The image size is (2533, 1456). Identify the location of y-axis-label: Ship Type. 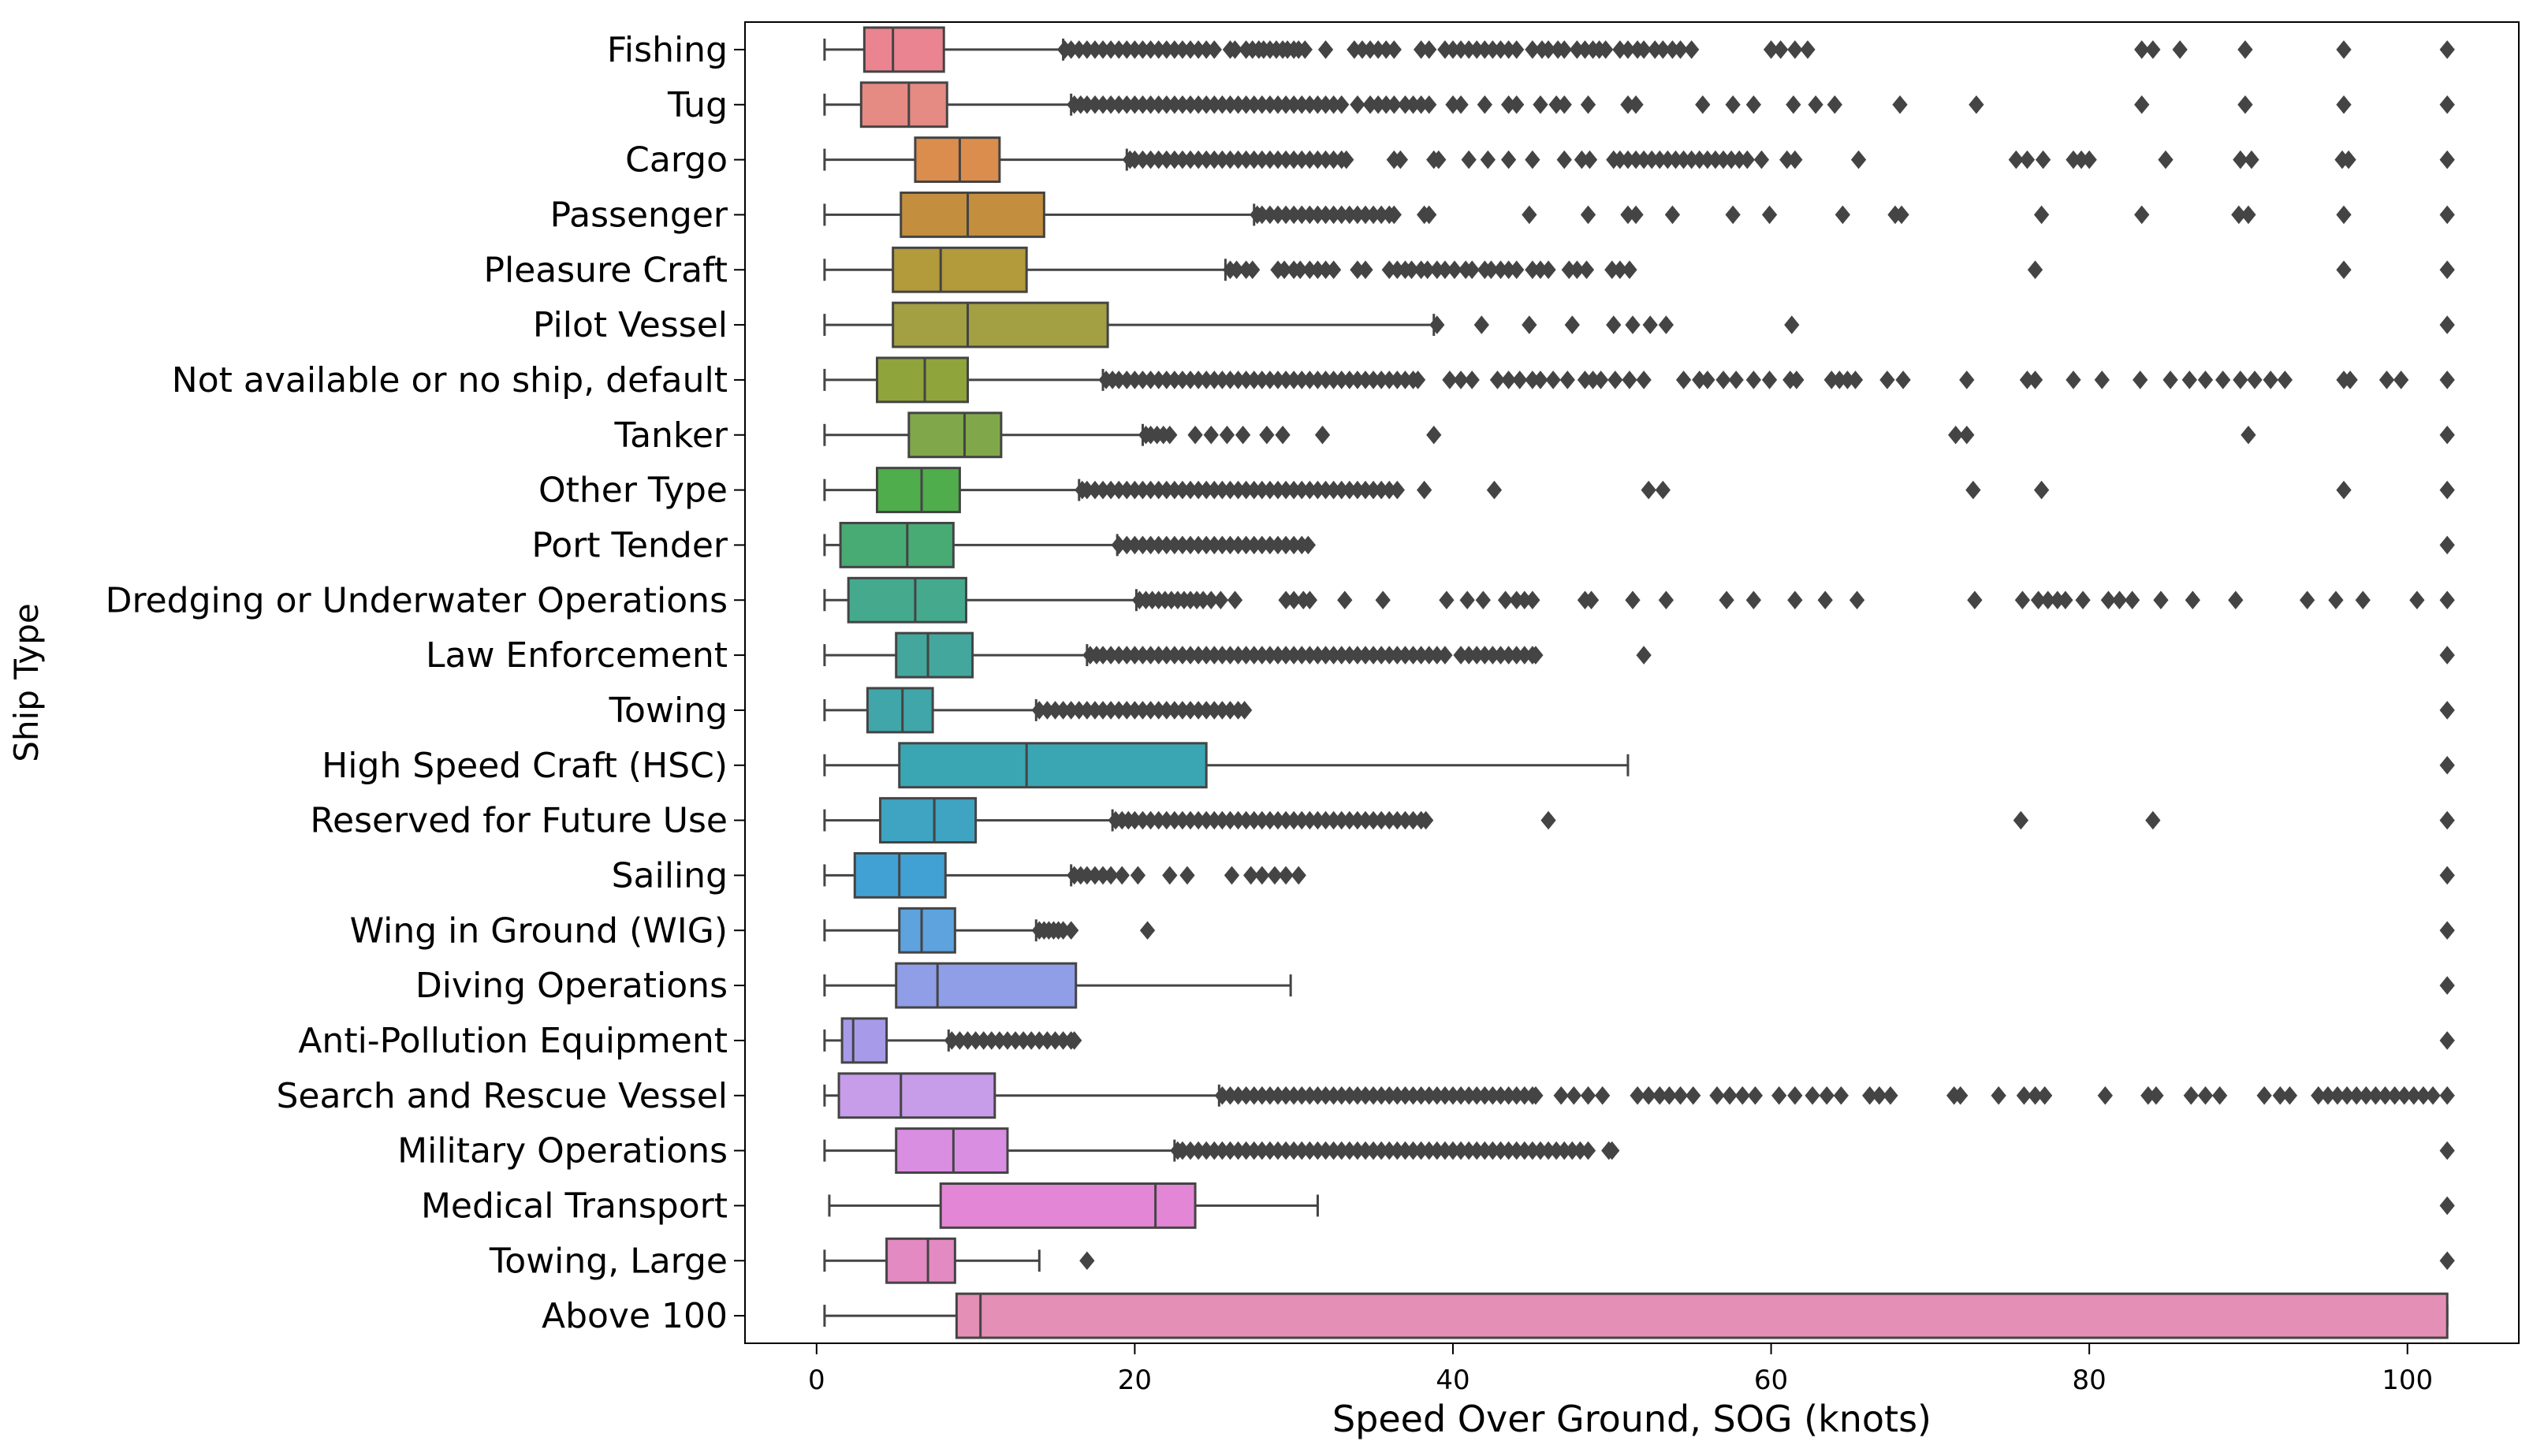
(27, 682).